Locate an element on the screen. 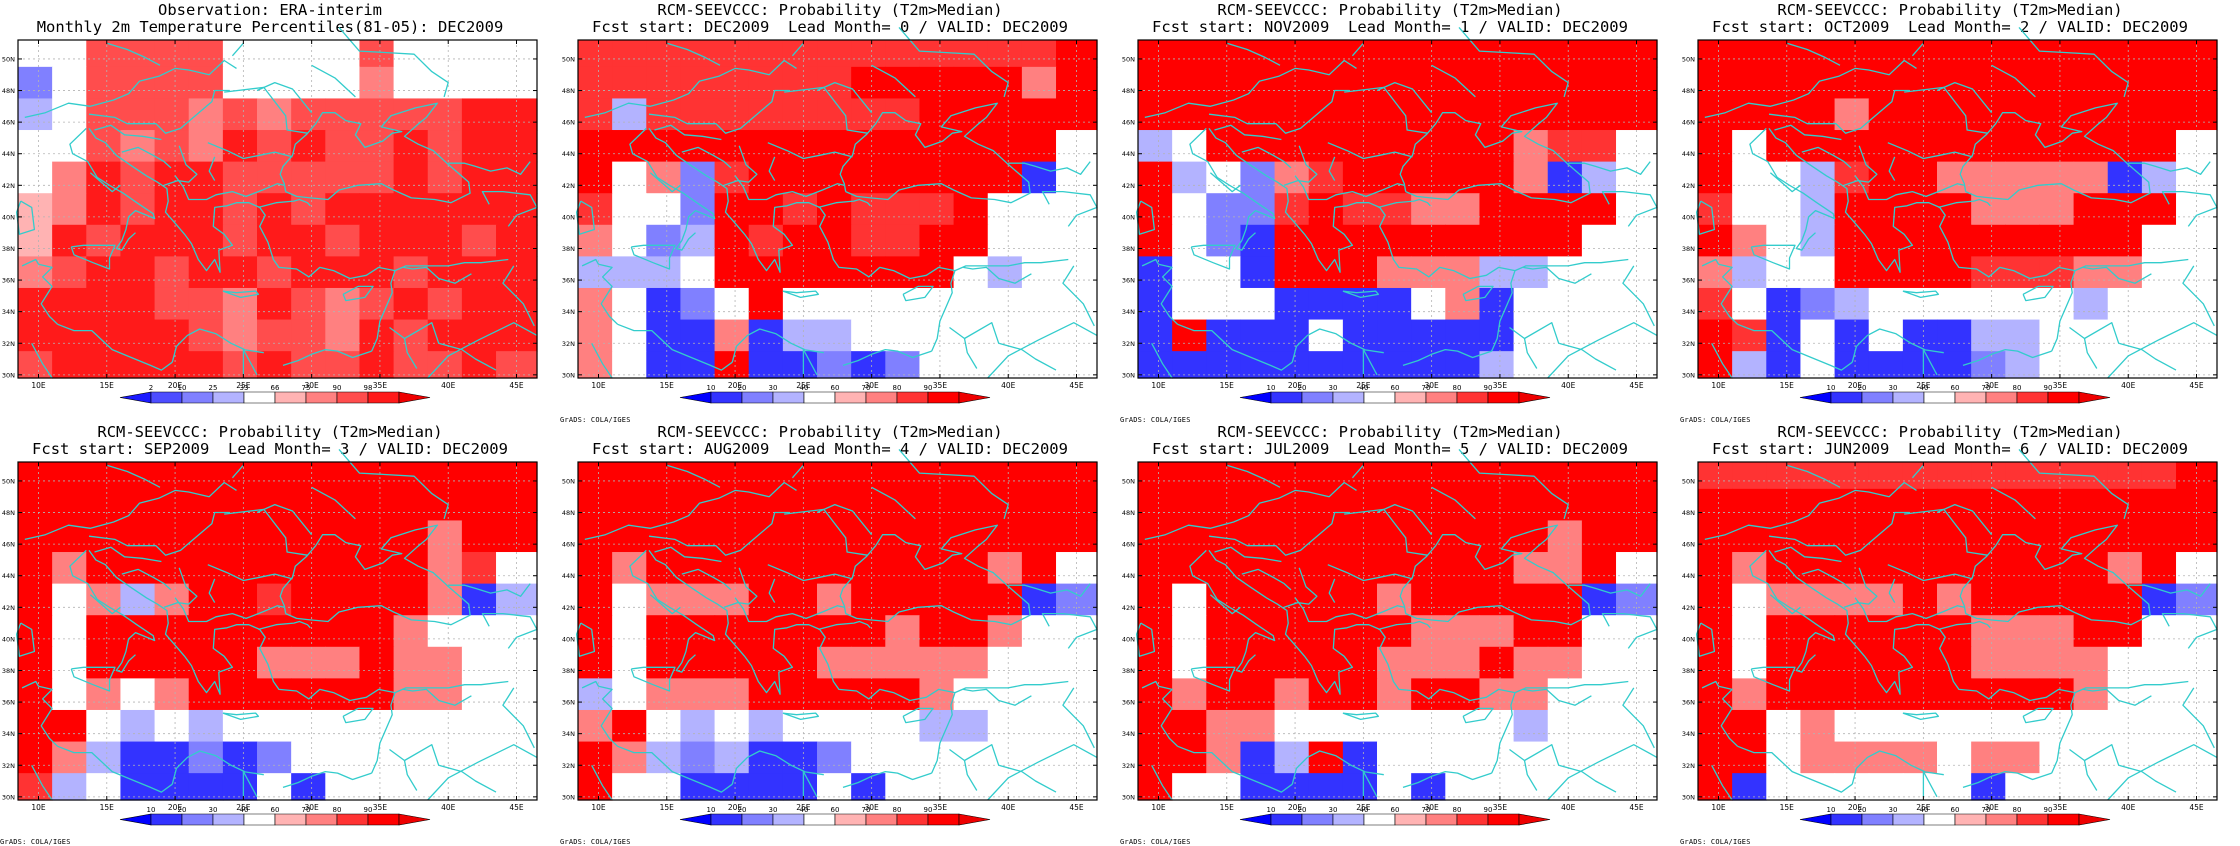 Image resolution: width=2240 pixels, height=846 pixels. y-tick-label: 40N is located at coordinates (568, 639).